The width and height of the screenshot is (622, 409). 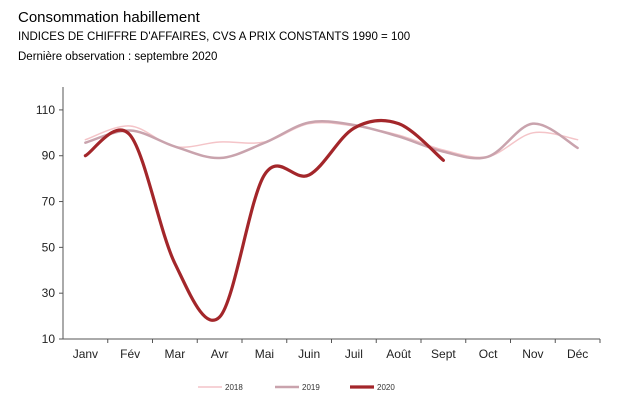 I want to click on legend-label-2019: 2019, so click(x=311, y=387).